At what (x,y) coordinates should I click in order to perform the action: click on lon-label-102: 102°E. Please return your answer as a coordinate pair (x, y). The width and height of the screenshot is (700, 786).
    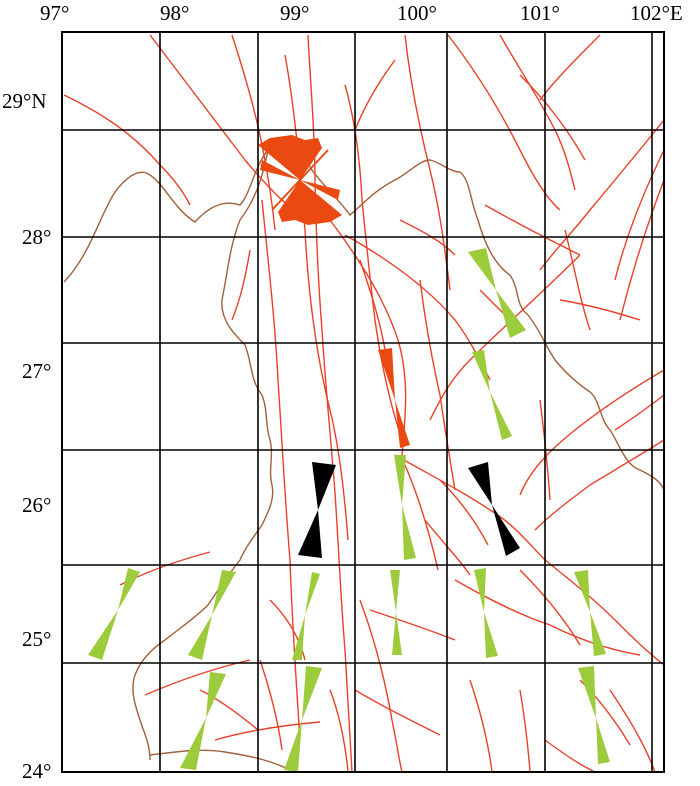
    Looking at the image, I should click on (656, 13).